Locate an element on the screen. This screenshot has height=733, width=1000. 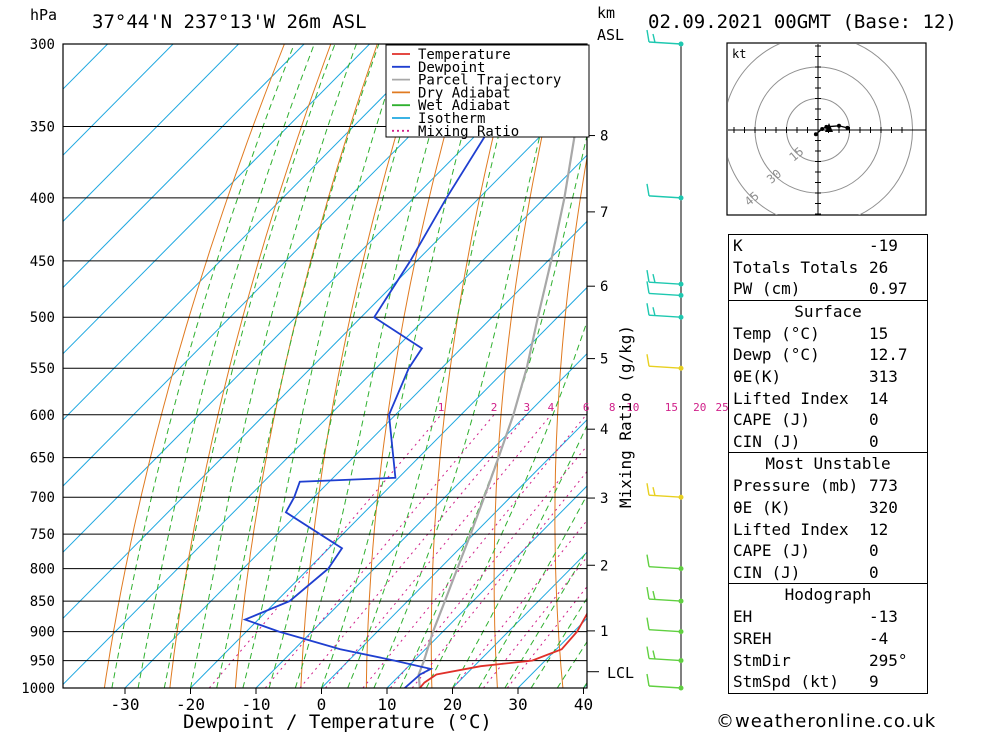
most-unstable-label: Lifted Index is located at coordinates (791, 529).